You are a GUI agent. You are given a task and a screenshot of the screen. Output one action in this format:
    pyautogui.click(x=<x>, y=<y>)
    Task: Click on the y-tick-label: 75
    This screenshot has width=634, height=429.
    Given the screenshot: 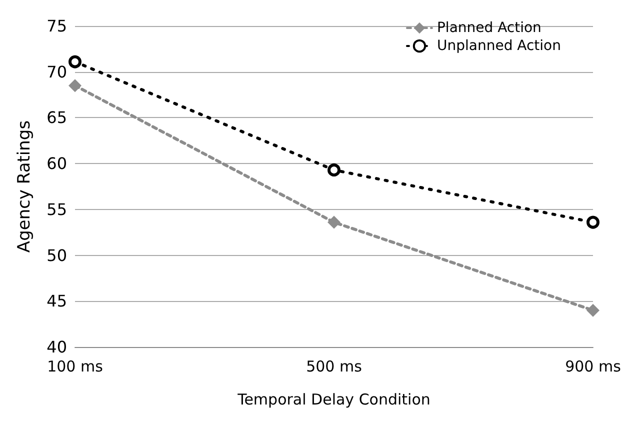 What is the action you would take?
    pyautogui.click(x=56, y=26)
    